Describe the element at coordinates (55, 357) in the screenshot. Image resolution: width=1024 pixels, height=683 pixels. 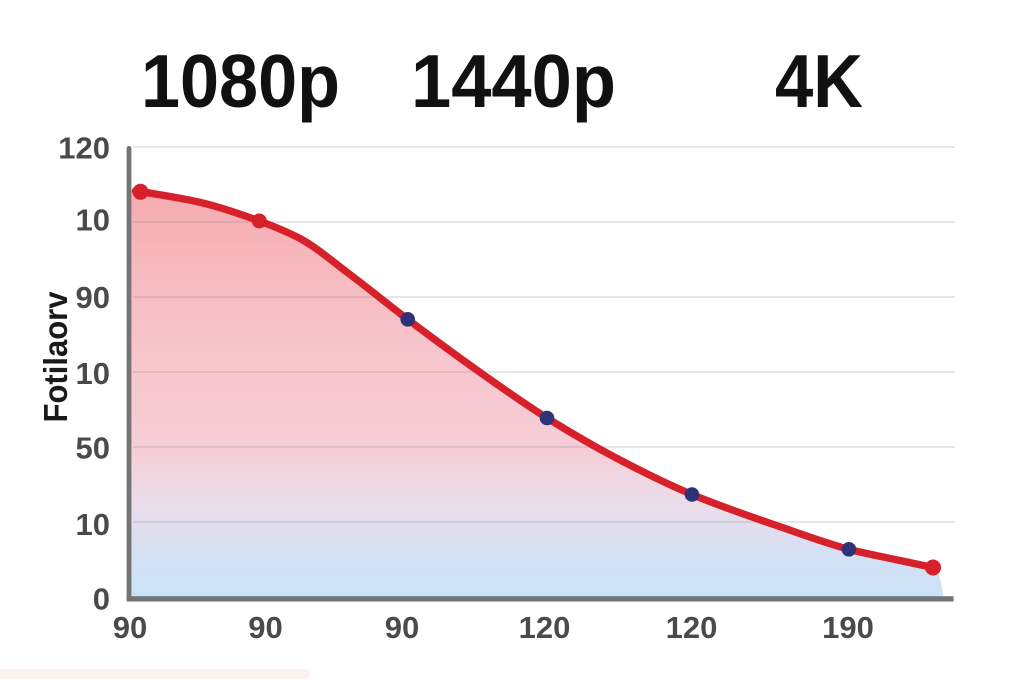
I see `svg-text: Fotilaorv` at that location.